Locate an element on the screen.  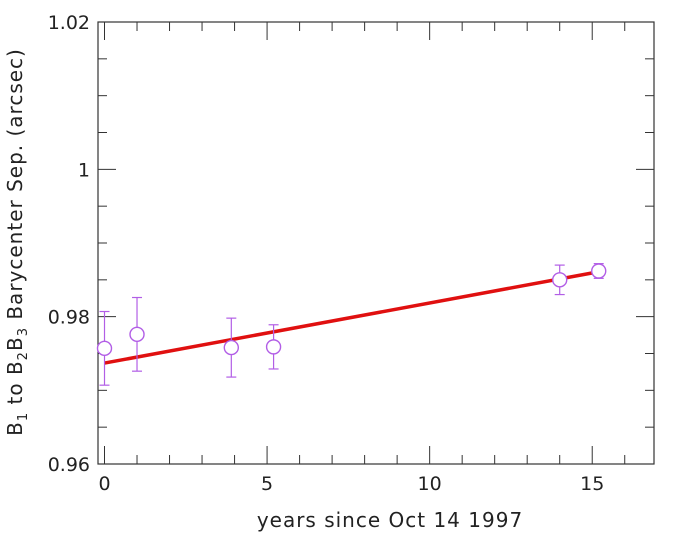
y-tick-label: 1.02 is located at coordinates (69, 23).